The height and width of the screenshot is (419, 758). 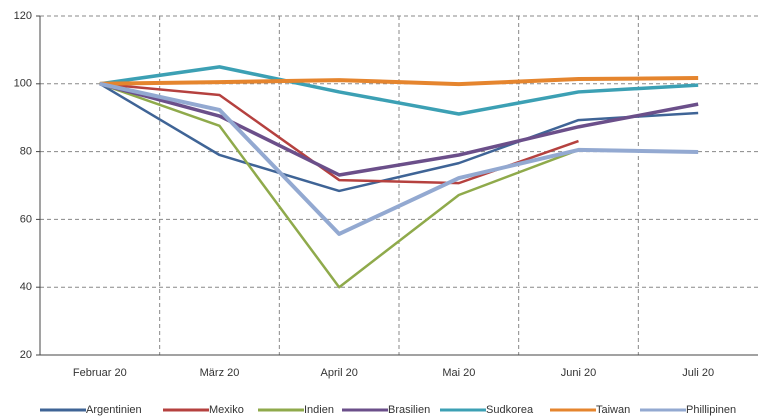 What do you see at coordinates (26, 287) in the screenshot?
I see `y-tick-label: 40` at bounding box center [26, 287].